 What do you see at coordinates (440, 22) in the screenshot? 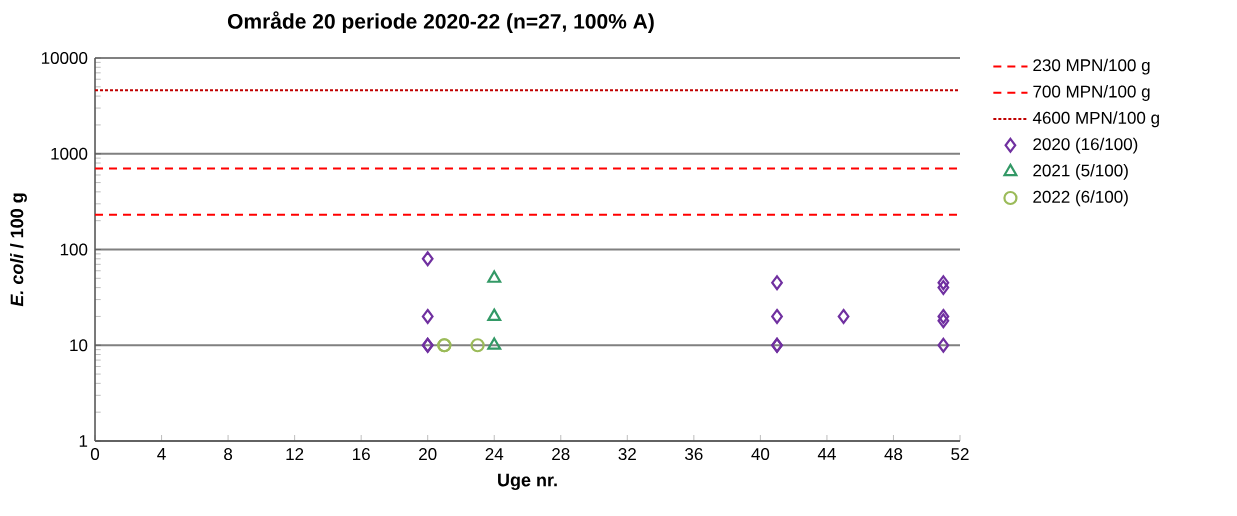
I see `chart-title: Område 20 periode 2020-22 (n=27, 100% A)` at bounding box center [440, 22].